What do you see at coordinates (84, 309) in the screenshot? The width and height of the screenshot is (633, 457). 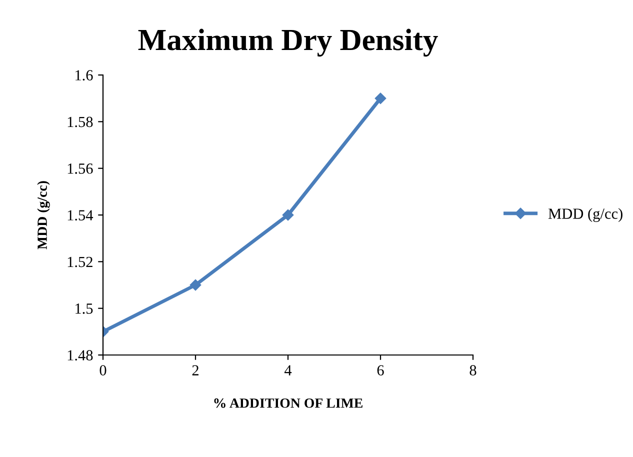 I see `y-tick-label: 1.5` at bounding box center [84, 309].